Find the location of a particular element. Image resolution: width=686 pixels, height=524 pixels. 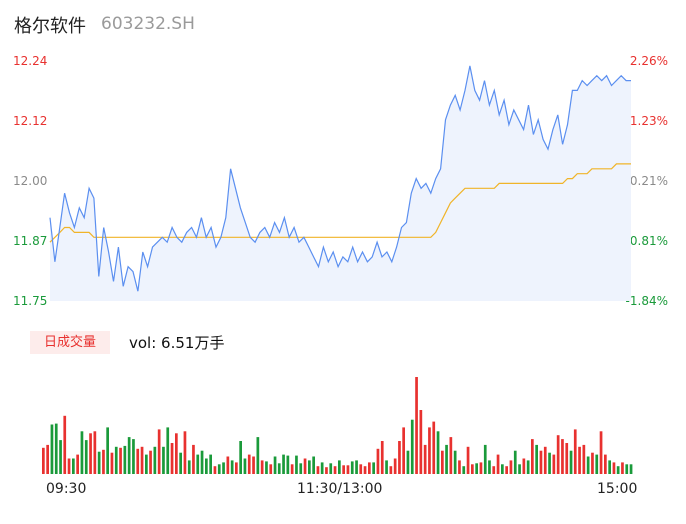

time-tick-midday: 11:30/13:00 is located at coordinates (340, 489).